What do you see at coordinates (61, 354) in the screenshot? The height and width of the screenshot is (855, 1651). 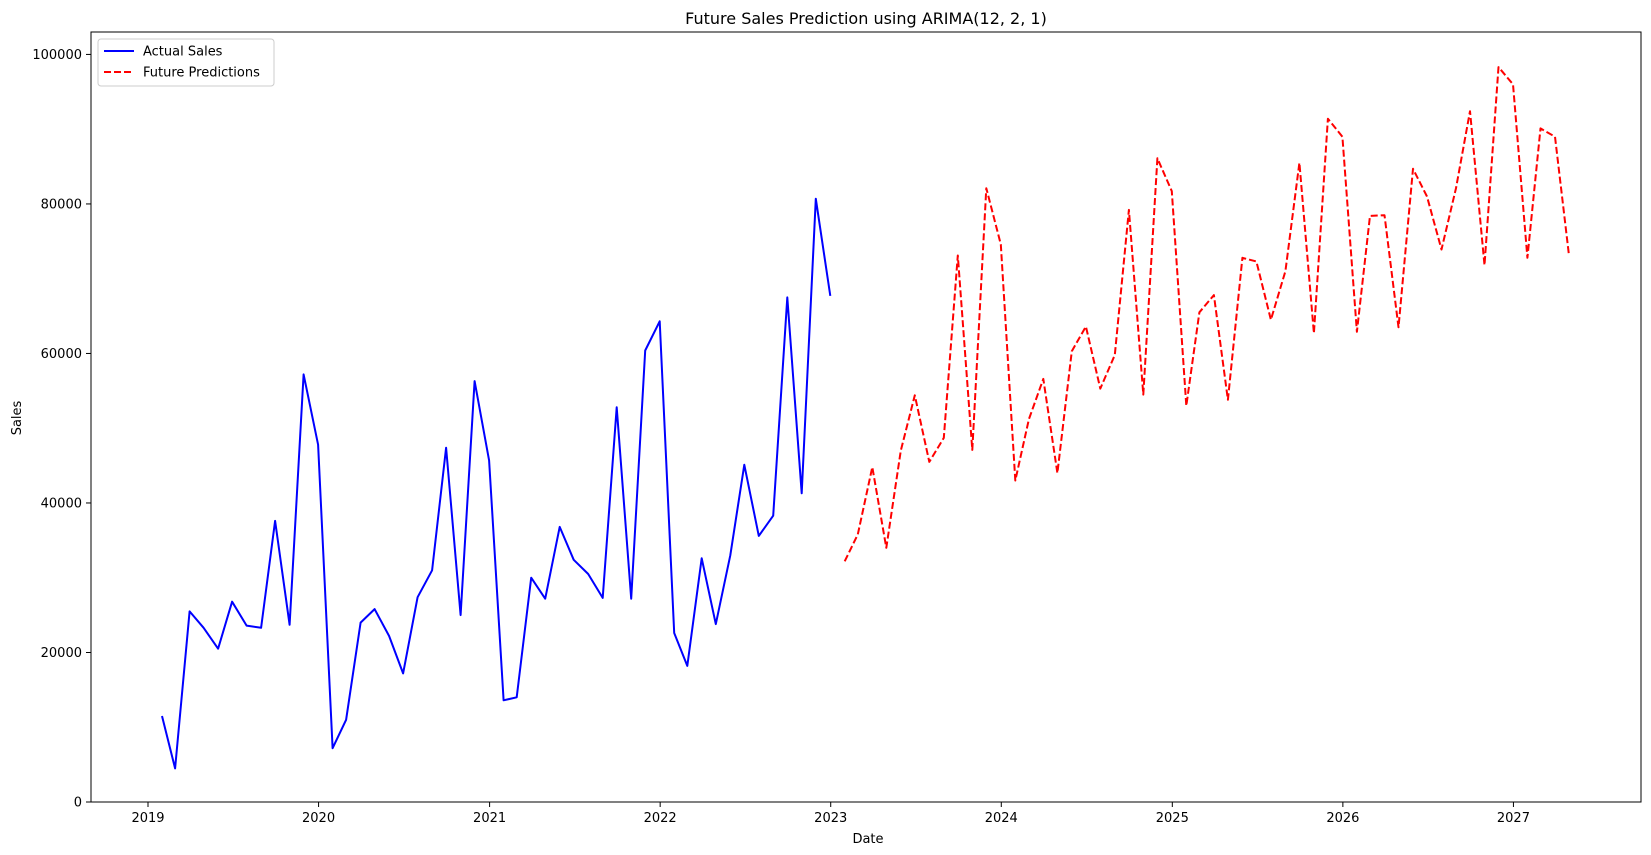 I see `y-tick-label: 60000` at bounding box center [61, 354].